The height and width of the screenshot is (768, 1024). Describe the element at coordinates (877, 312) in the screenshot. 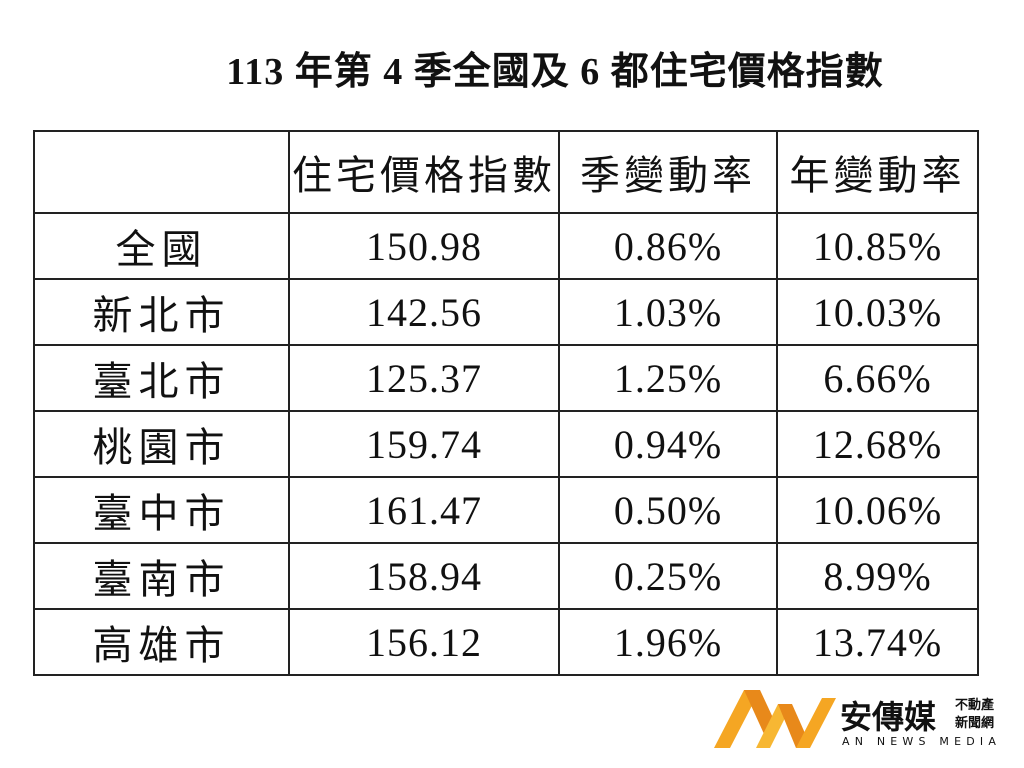

I see `cell: 10.03%` at that location.